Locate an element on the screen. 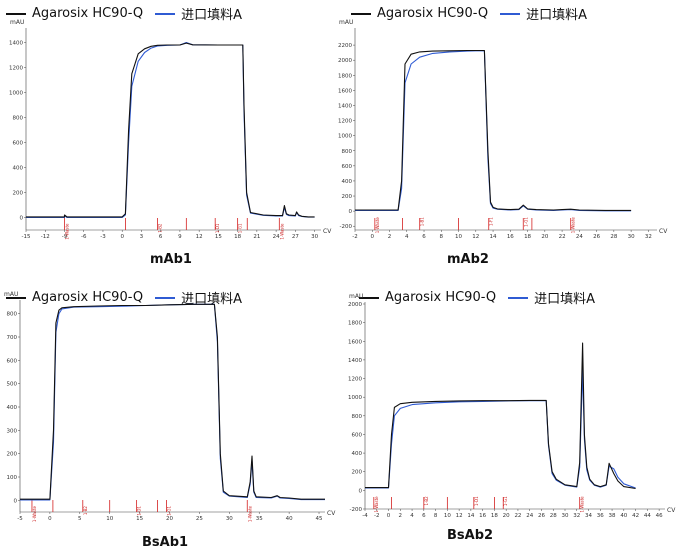 This screenshot has height=553, width=682. x-tick-label: -12 is located at coordinates (45, 237).